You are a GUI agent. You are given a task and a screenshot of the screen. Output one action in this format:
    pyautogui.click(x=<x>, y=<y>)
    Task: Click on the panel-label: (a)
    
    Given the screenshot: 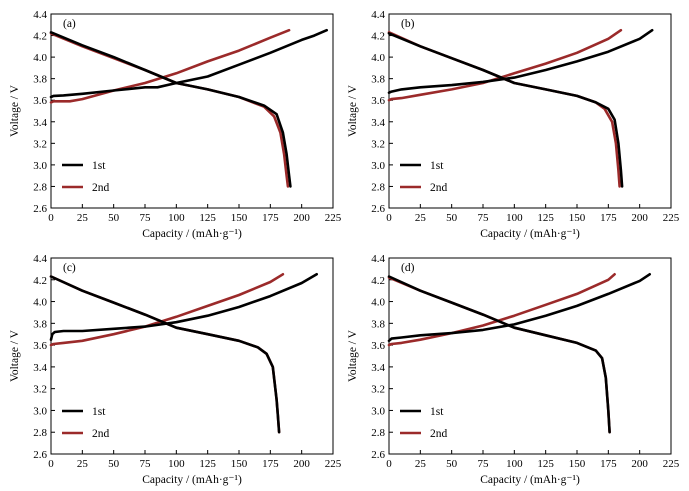 What is the action you would take?
    pyautogui.click(x=69, y=24)
    